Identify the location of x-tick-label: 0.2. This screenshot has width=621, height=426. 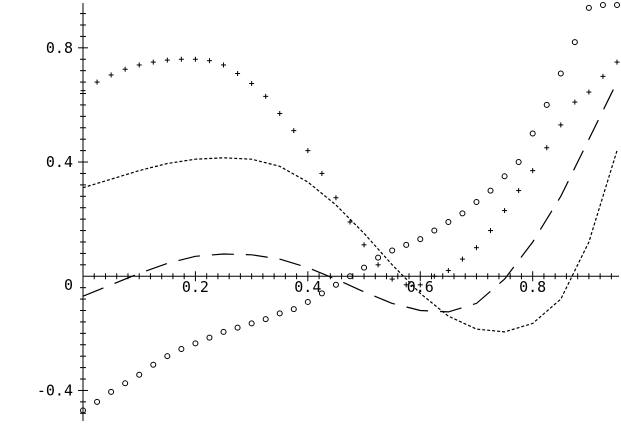
(195, 287).